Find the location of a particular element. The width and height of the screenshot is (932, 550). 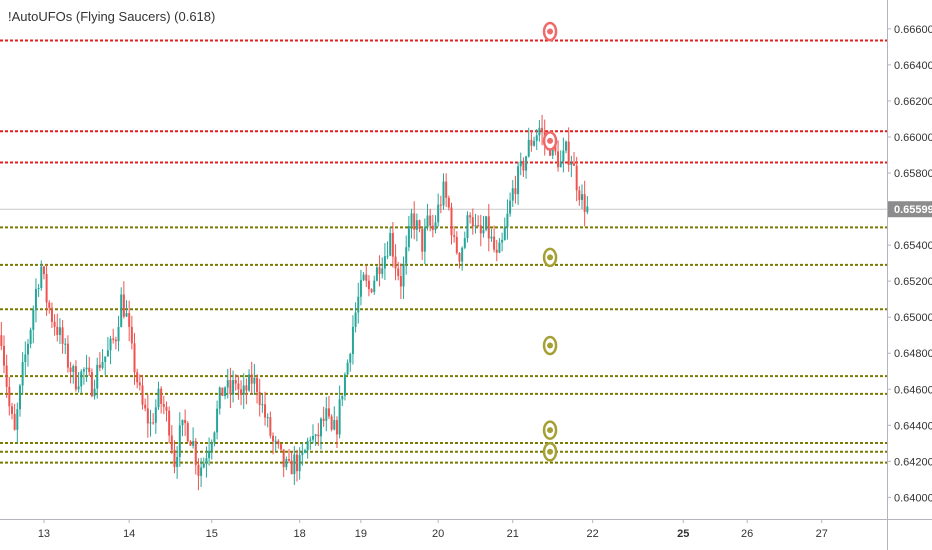

y-tick-label: 0.64000 is located at coordinates (913, 498).